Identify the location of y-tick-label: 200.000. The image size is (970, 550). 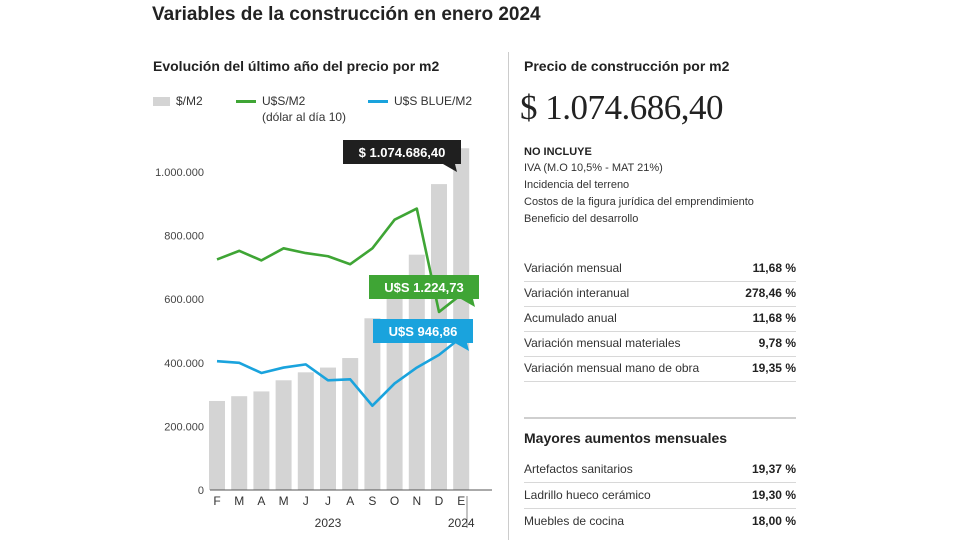
(184, 427).